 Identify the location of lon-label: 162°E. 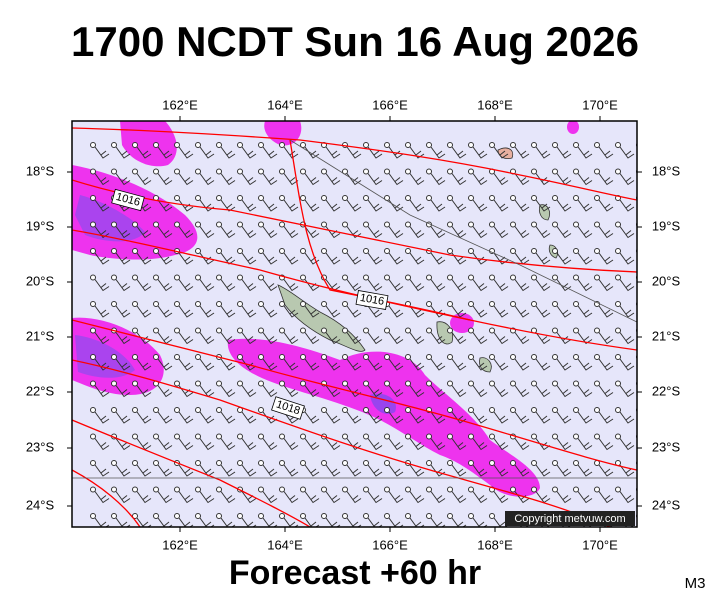
(180, 104).